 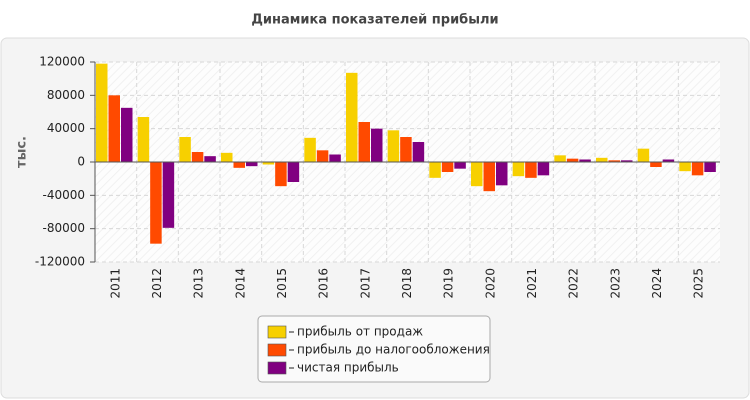 I want to click on x-tick-label: 2020, so click(x=490, y=283).